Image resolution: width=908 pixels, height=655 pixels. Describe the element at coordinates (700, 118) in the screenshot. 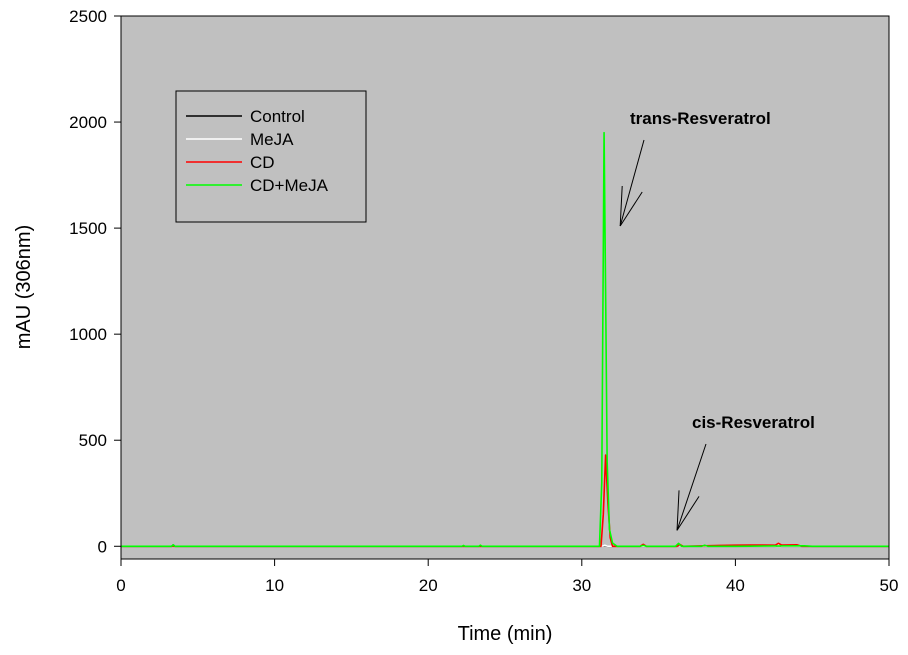

I see `annotation-trans-resveratrol: trans-Resveratrol` at that location.